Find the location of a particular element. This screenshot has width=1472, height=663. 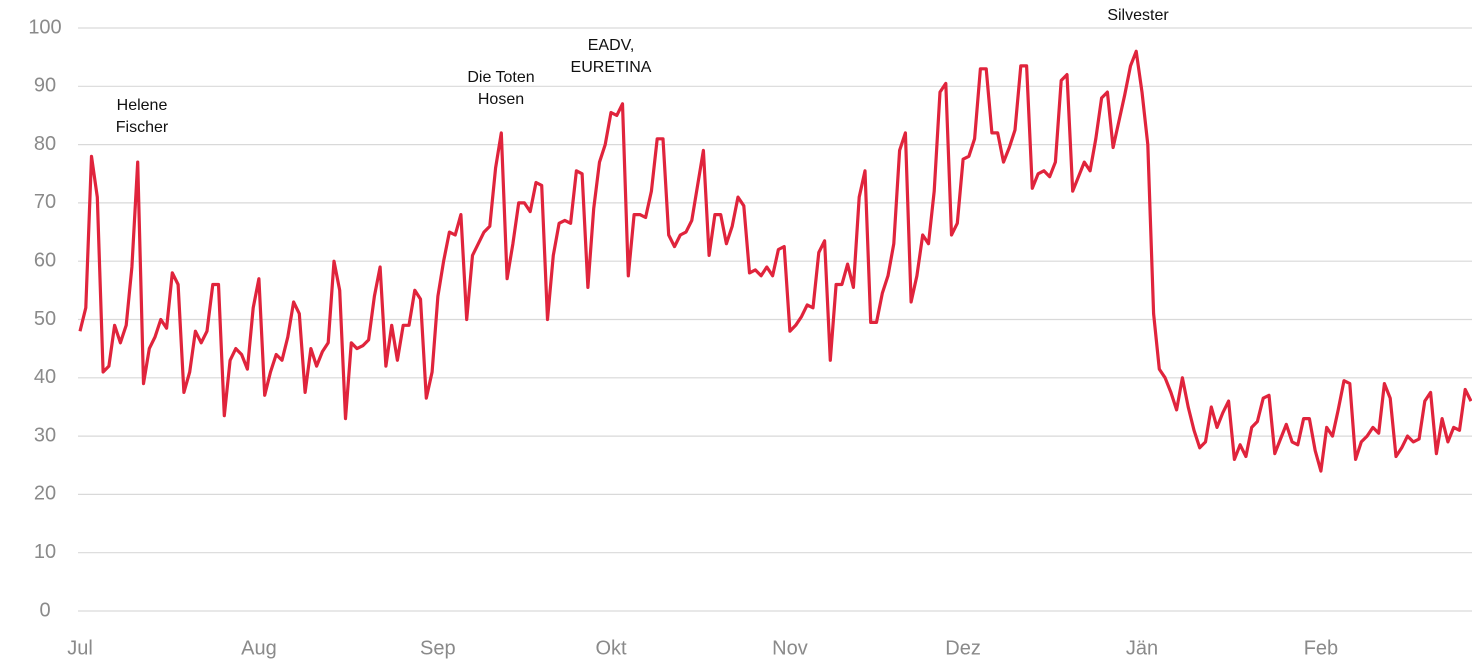

x-tick-label: Okt is located at coordinates (611, 648).